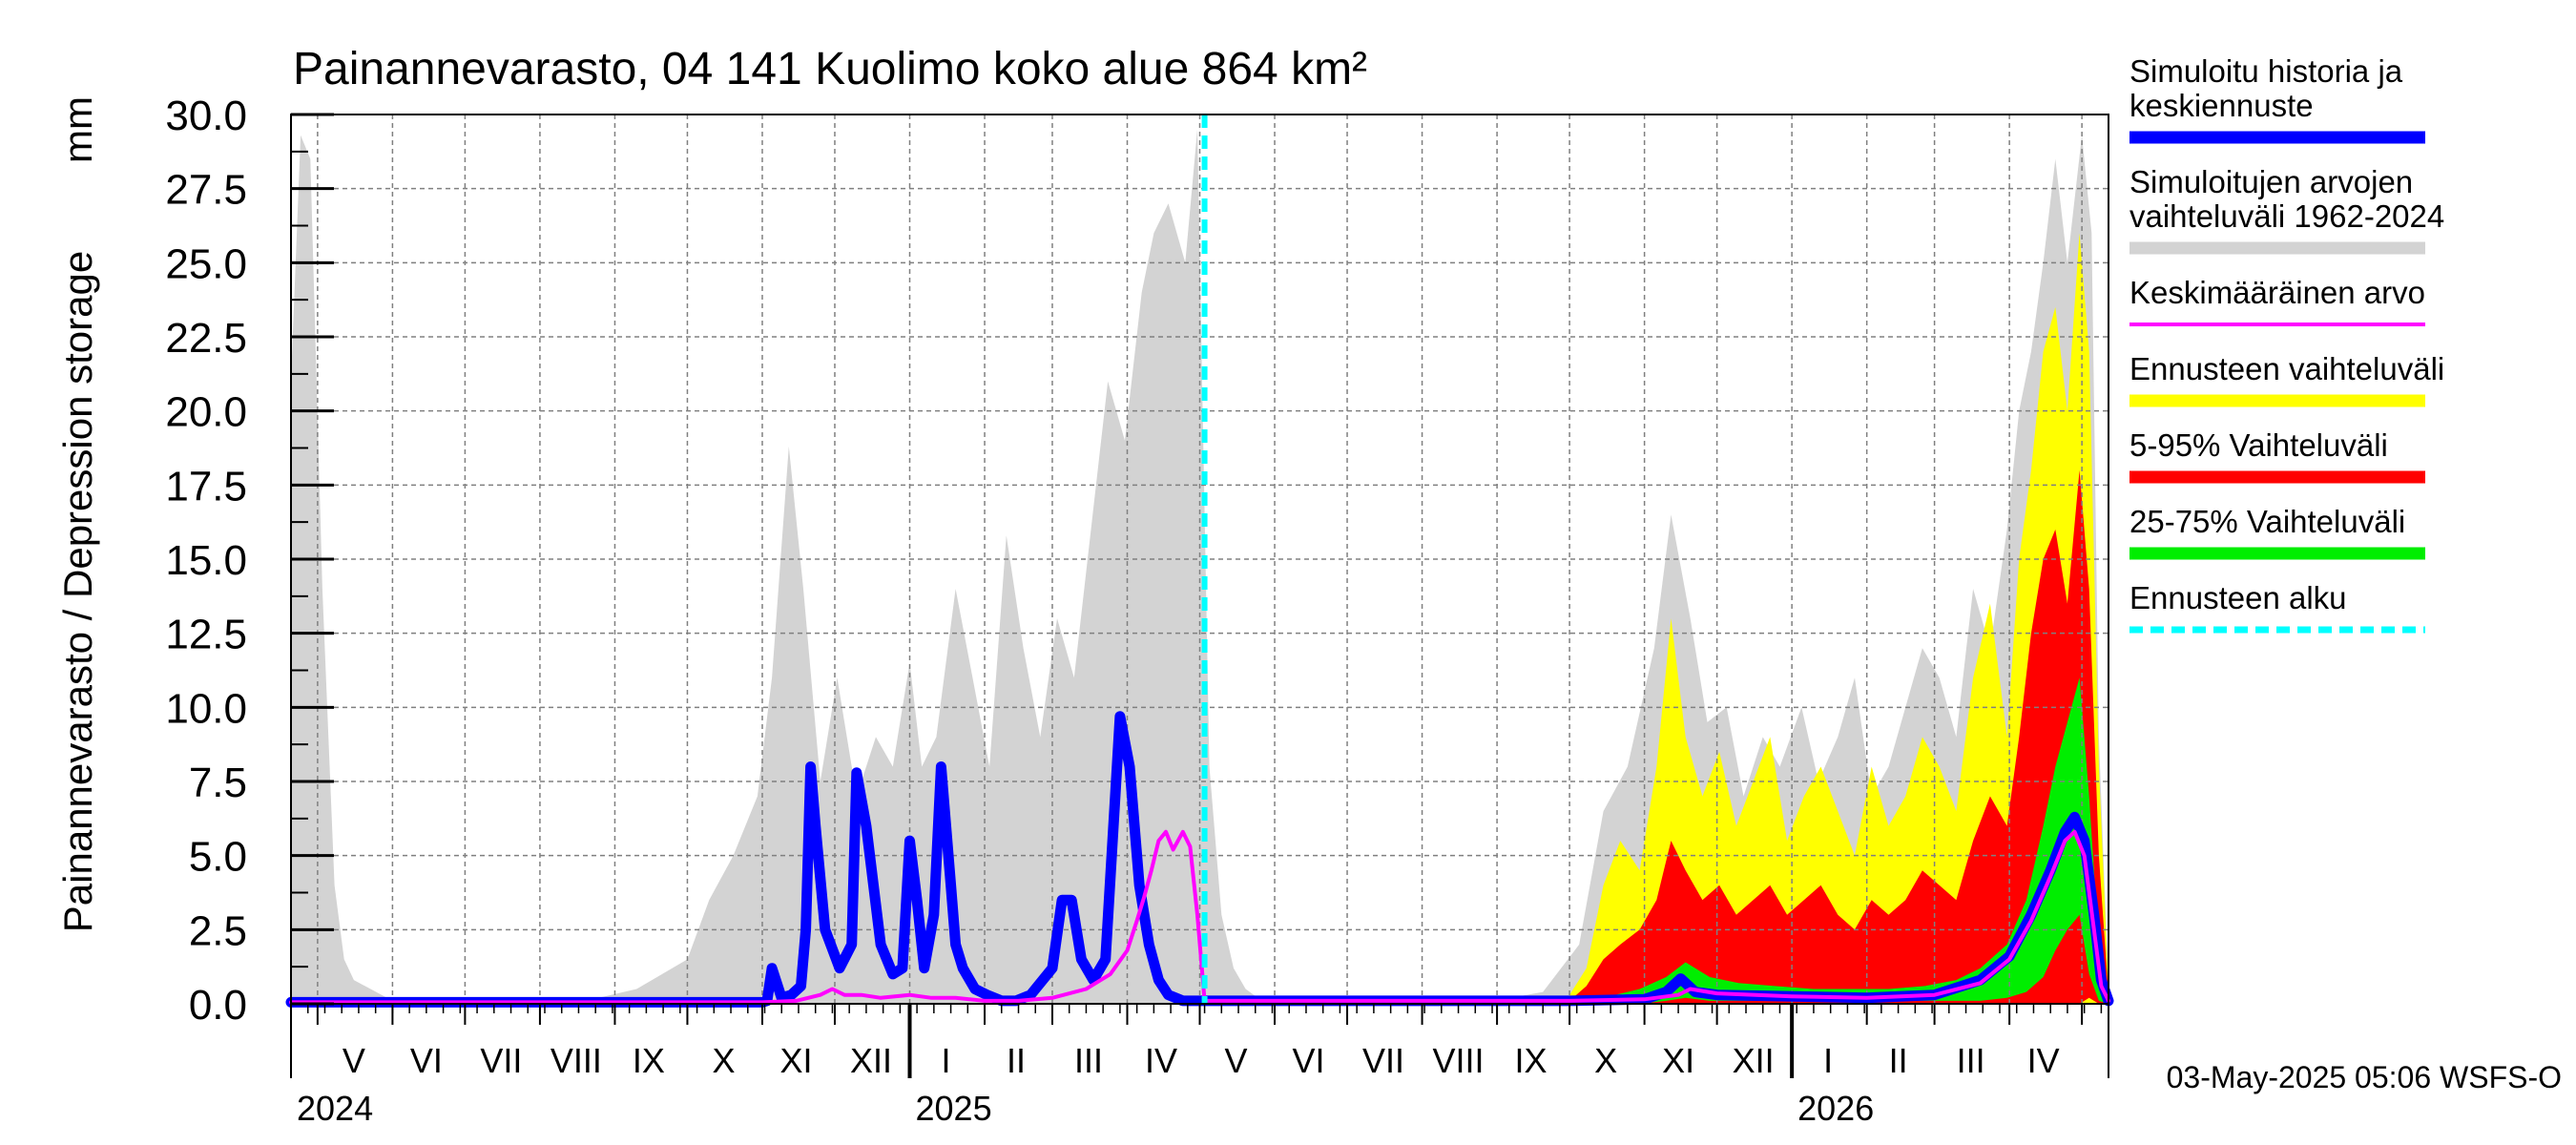 The height and width of the screenshot is (1145, 2576). I want to click on legend-label: Simuloitu historia ja, so click(2266, 71).